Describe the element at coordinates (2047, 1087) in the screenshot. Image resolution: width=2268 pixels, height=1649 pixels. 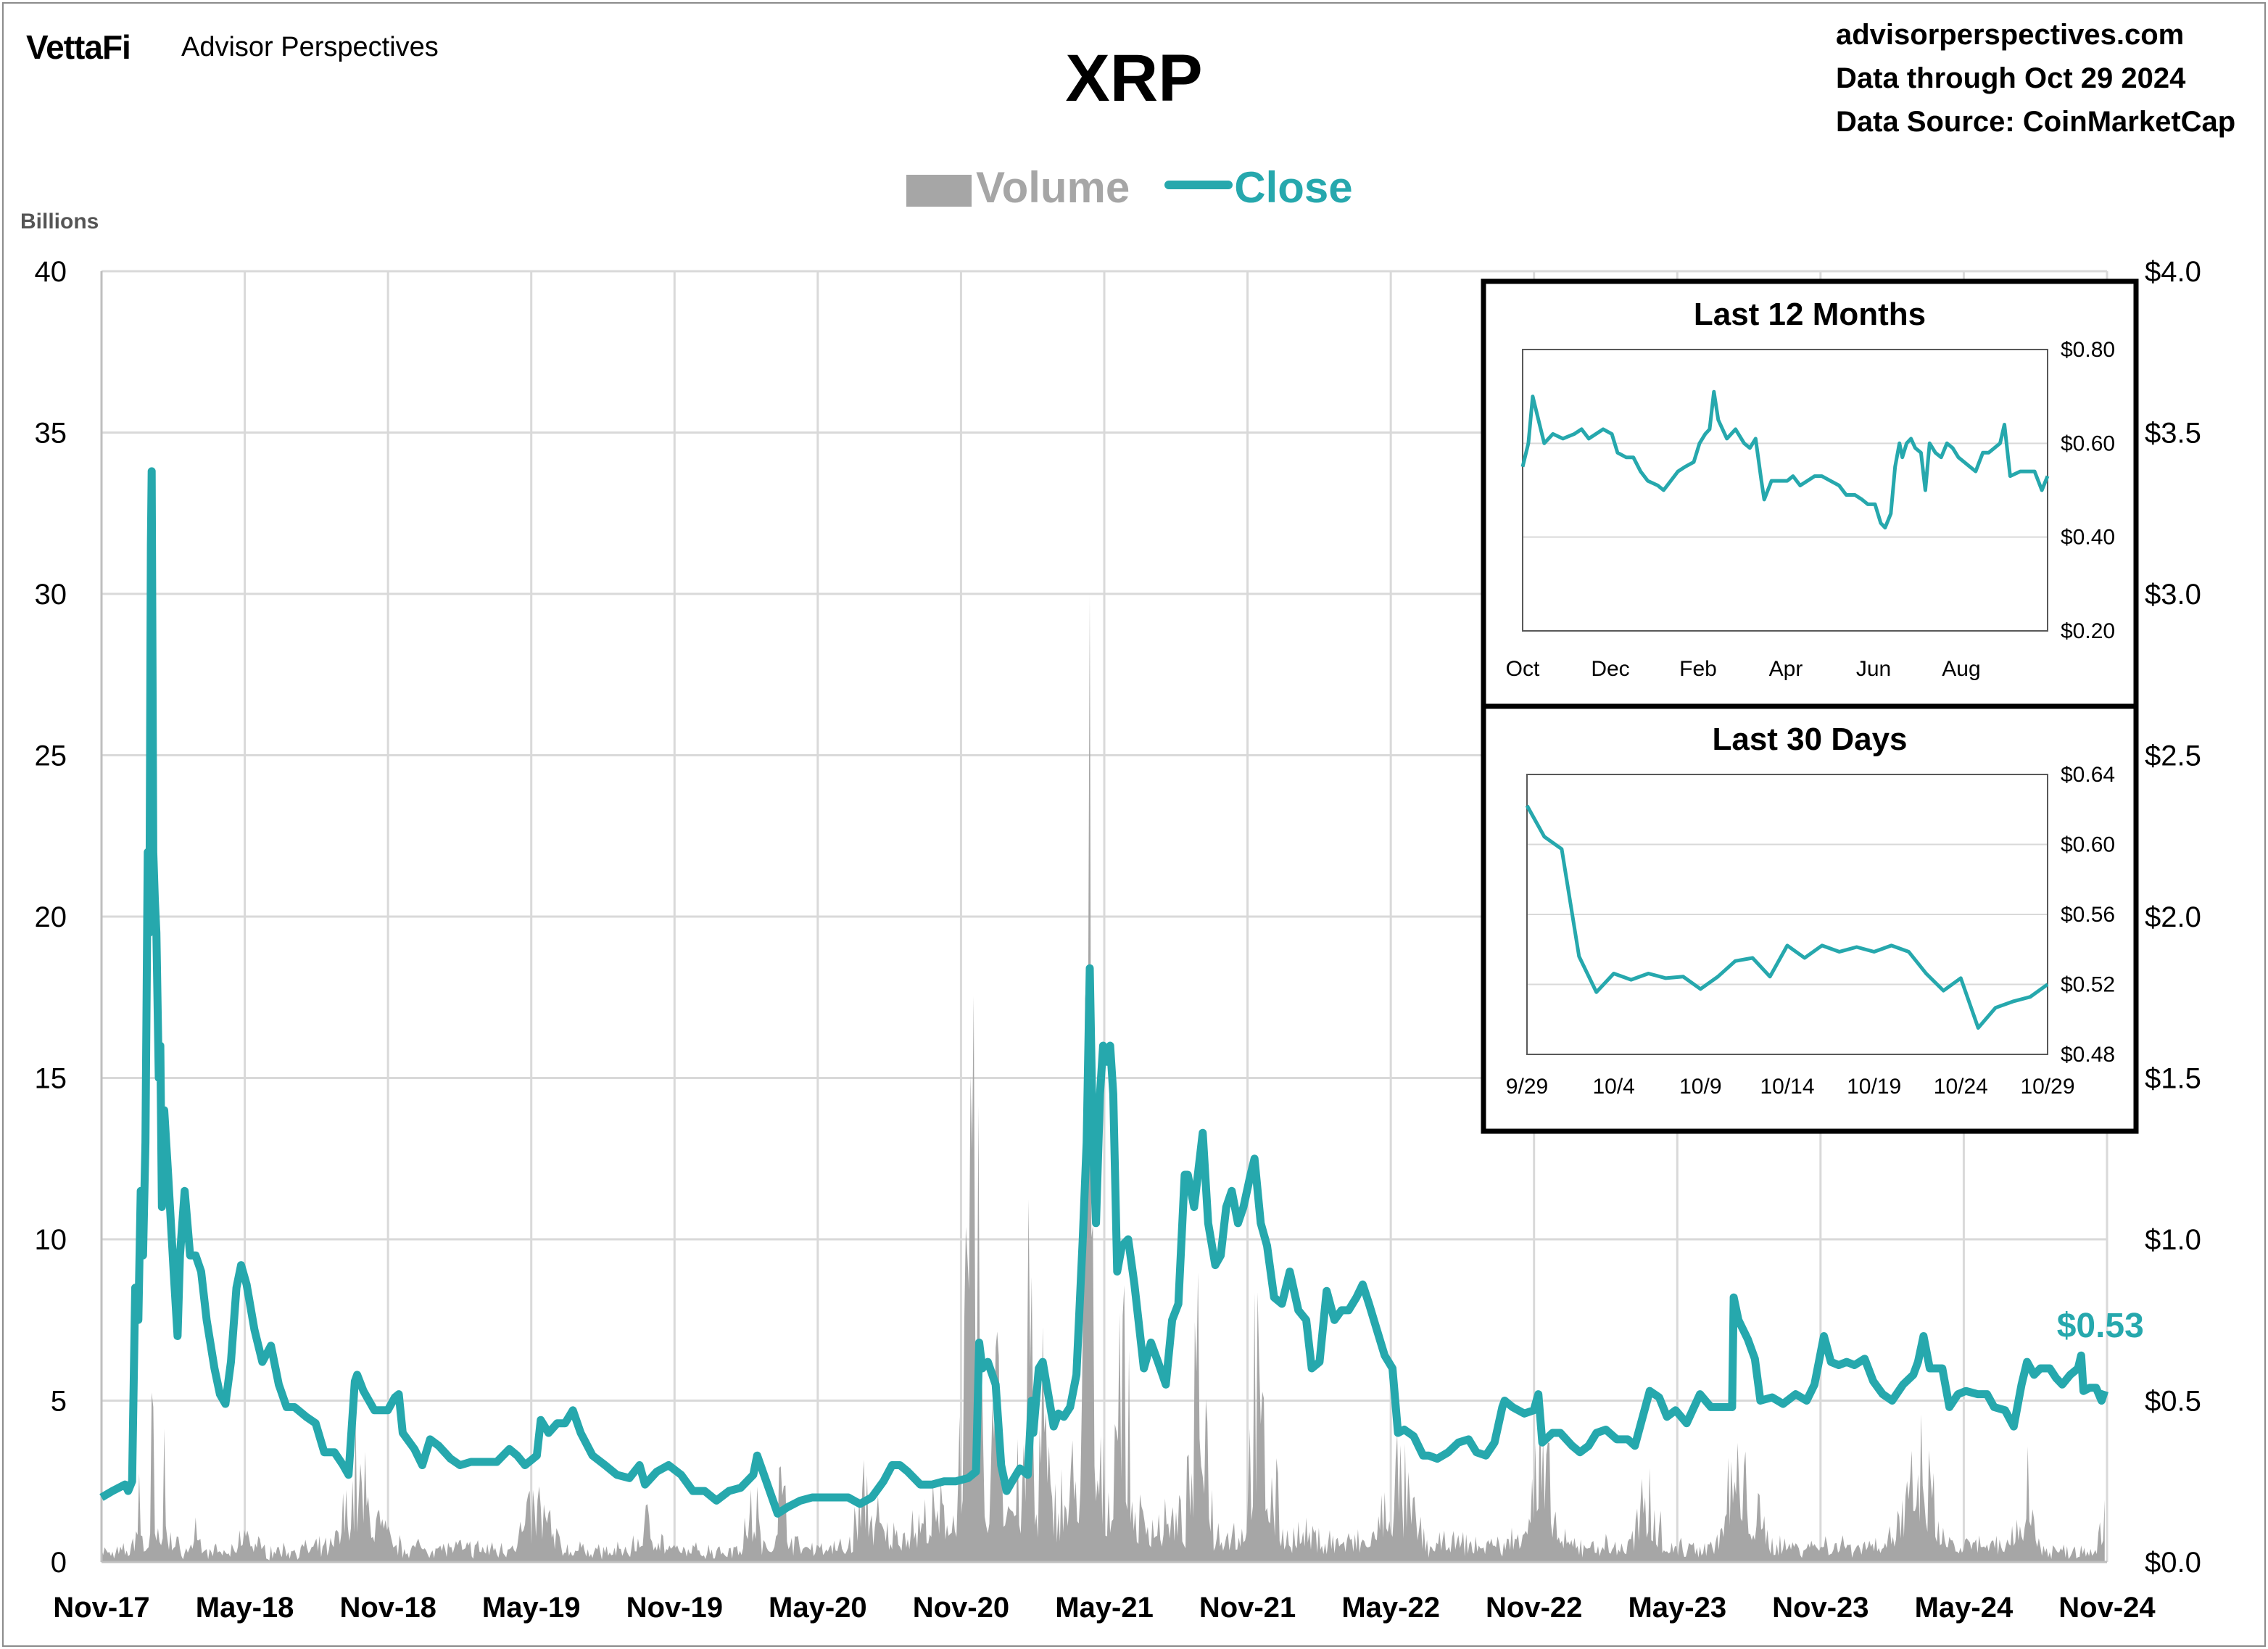
I see `inset-x-tick-label: 10/29` at that location.